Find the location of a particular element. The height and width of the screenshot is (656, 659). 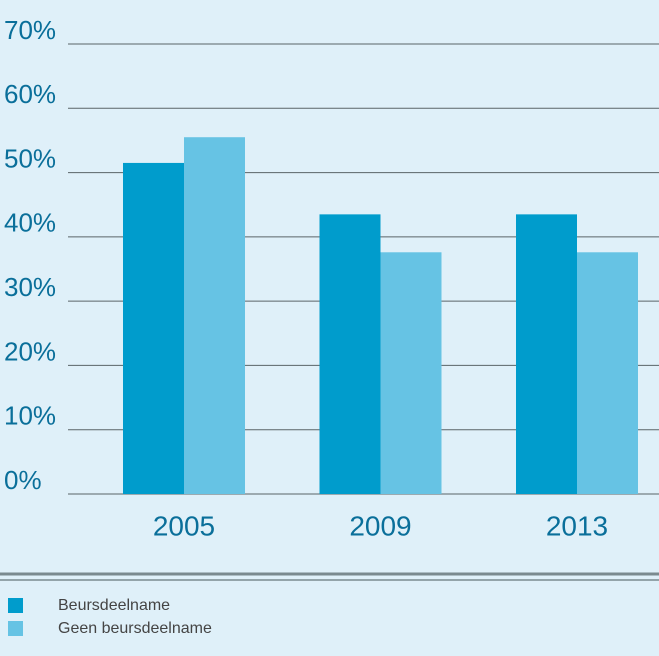

y-tick-label: 30% is located at coordinates (30, 287).